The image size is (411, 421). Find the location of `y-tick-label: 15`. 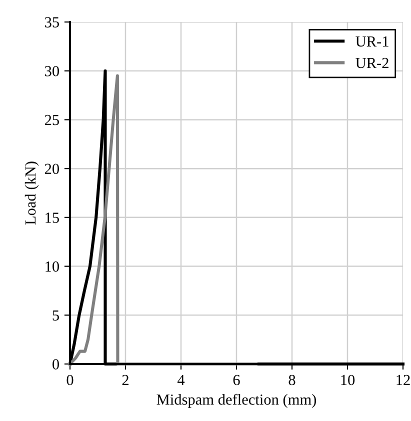

y-tick-label: 15 is located at coordinates (52, 217).